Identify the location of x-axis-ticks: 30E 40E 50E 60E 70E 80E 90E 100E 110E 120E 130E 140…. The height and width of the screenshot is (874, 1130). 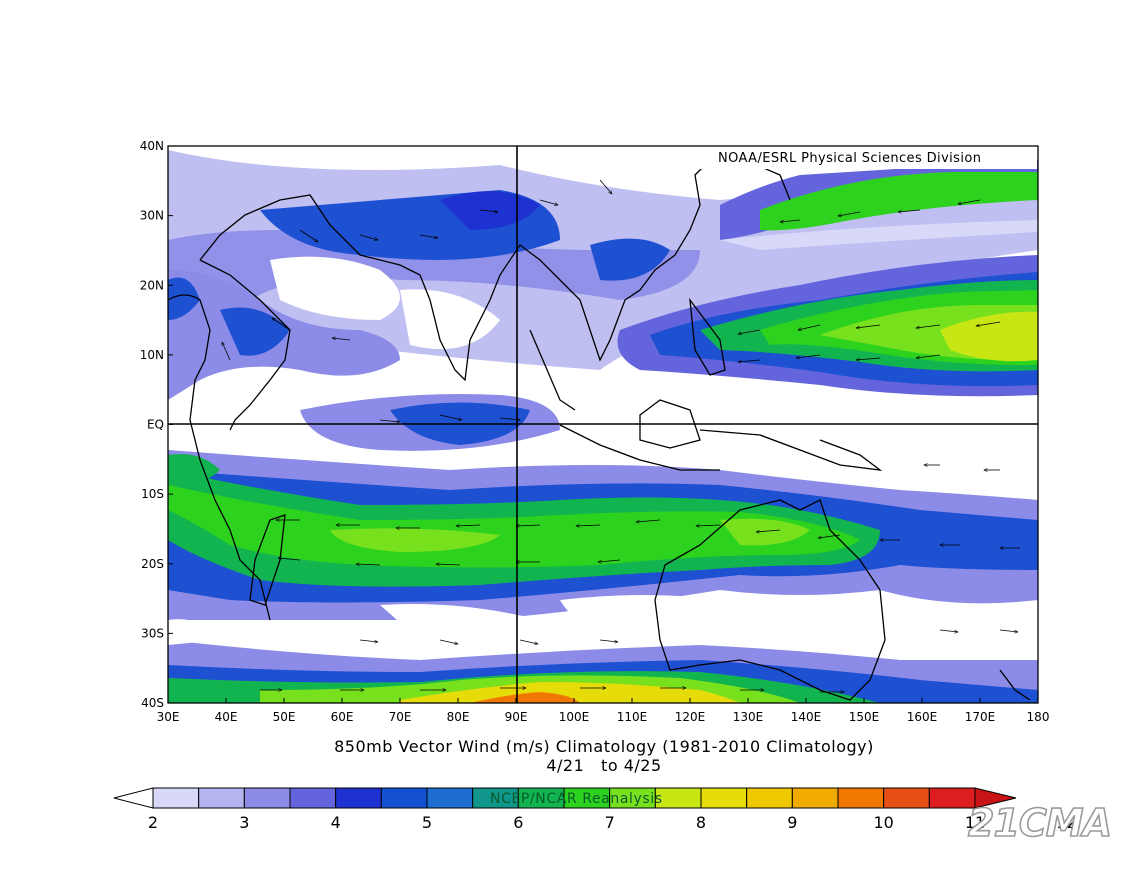
(603, 711).